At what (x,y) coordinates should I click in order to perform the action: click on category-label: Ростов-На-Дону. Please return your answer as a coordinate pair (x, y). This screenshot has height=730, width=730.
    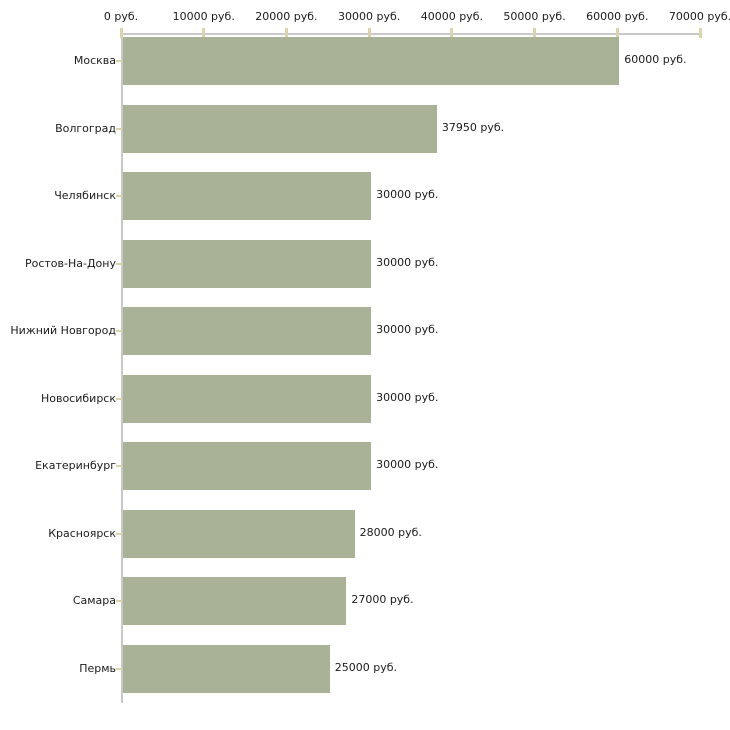
    Looking at the image, I should click on (70, 263).